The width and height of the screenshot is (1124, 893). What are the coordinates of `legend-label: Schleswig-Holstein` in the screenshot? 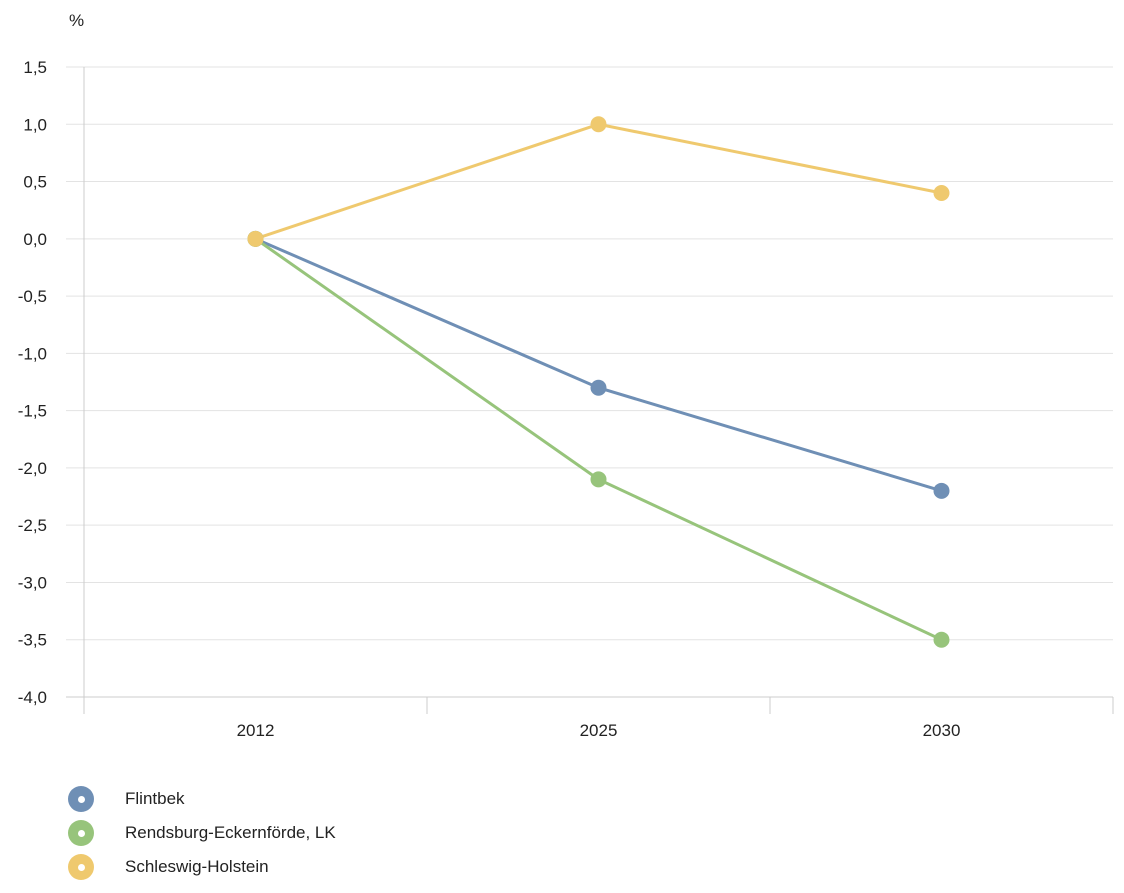 It's located at (197, 866).